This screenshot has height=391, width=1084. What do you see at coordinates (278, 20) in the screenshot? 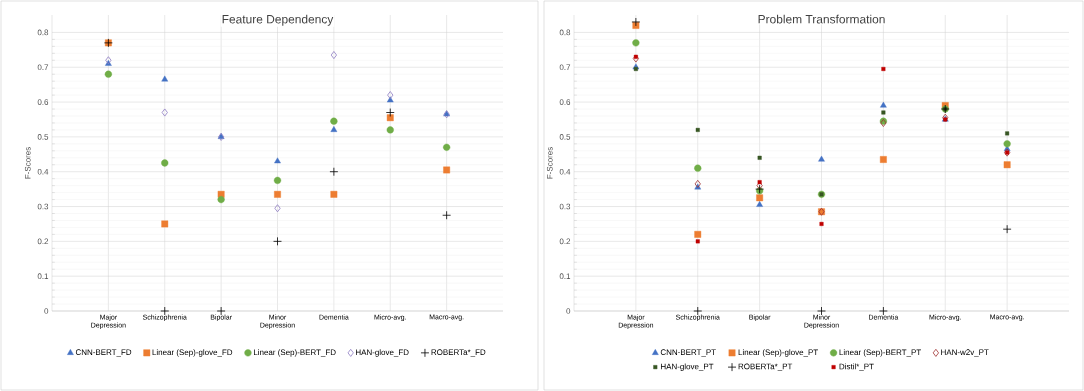
I see `chart-title: Feature Dependency` at bounding box center [278, 20].